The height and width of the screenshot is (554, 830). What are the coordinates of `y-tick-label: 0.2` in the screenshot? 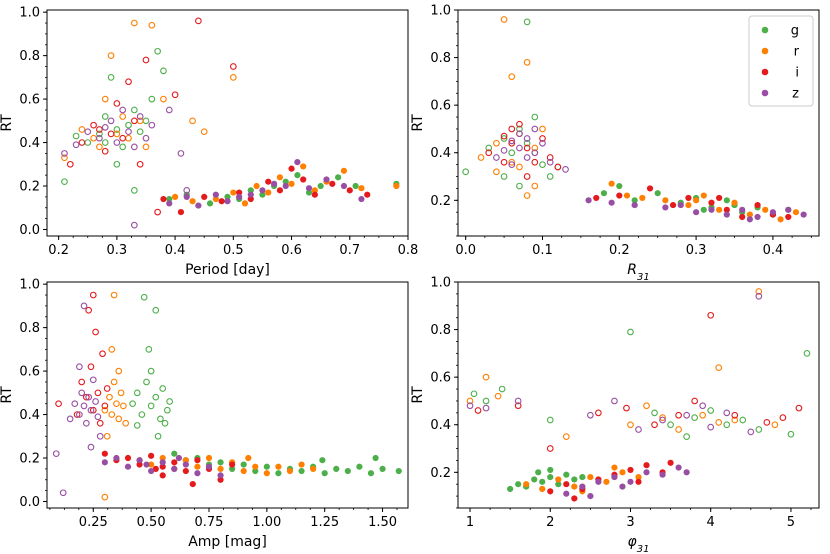 It's located at (29, 187).